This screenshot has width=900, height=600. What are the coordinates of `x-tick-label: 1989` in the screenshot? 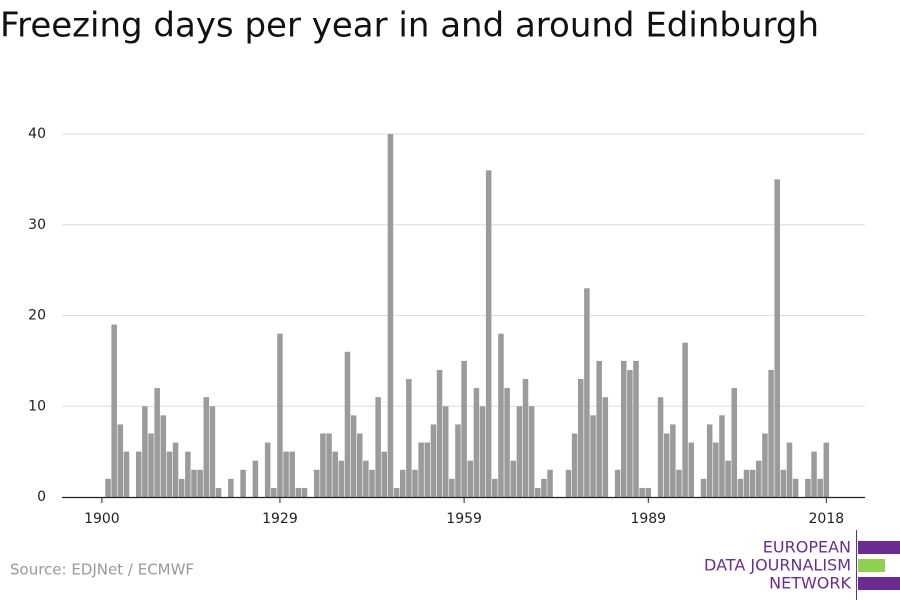 It's located at (648, 519).